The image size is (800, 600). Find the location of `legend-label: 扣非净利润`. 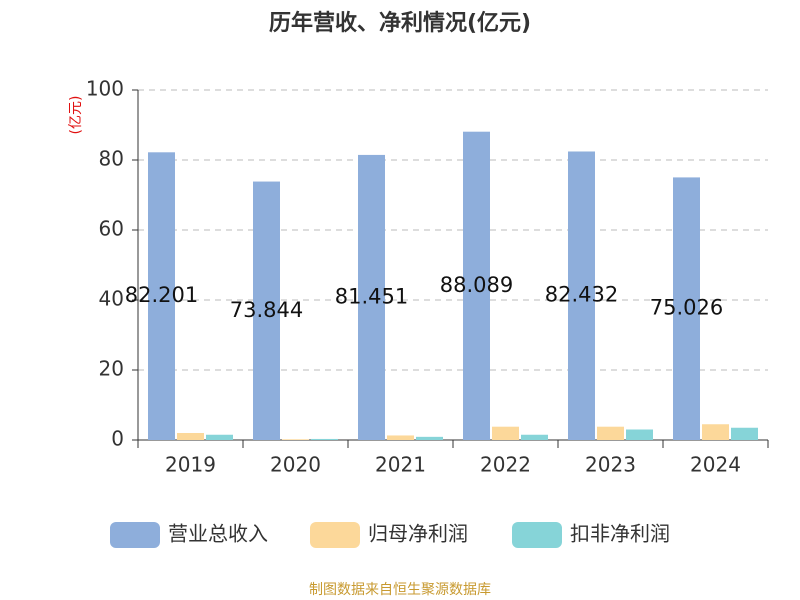

legend-label: 扣非净利润 is located at coordinates (620, 534).